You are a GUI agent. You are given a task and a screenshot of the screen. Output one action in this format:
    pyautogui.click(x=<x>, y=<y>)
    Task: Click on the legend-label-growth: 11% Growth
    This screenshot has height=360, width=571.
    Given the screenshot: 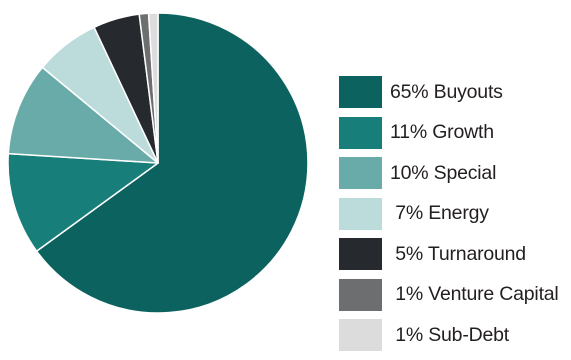 What is the action you would take?
    pyautogui.click(x=442, y=132)
    